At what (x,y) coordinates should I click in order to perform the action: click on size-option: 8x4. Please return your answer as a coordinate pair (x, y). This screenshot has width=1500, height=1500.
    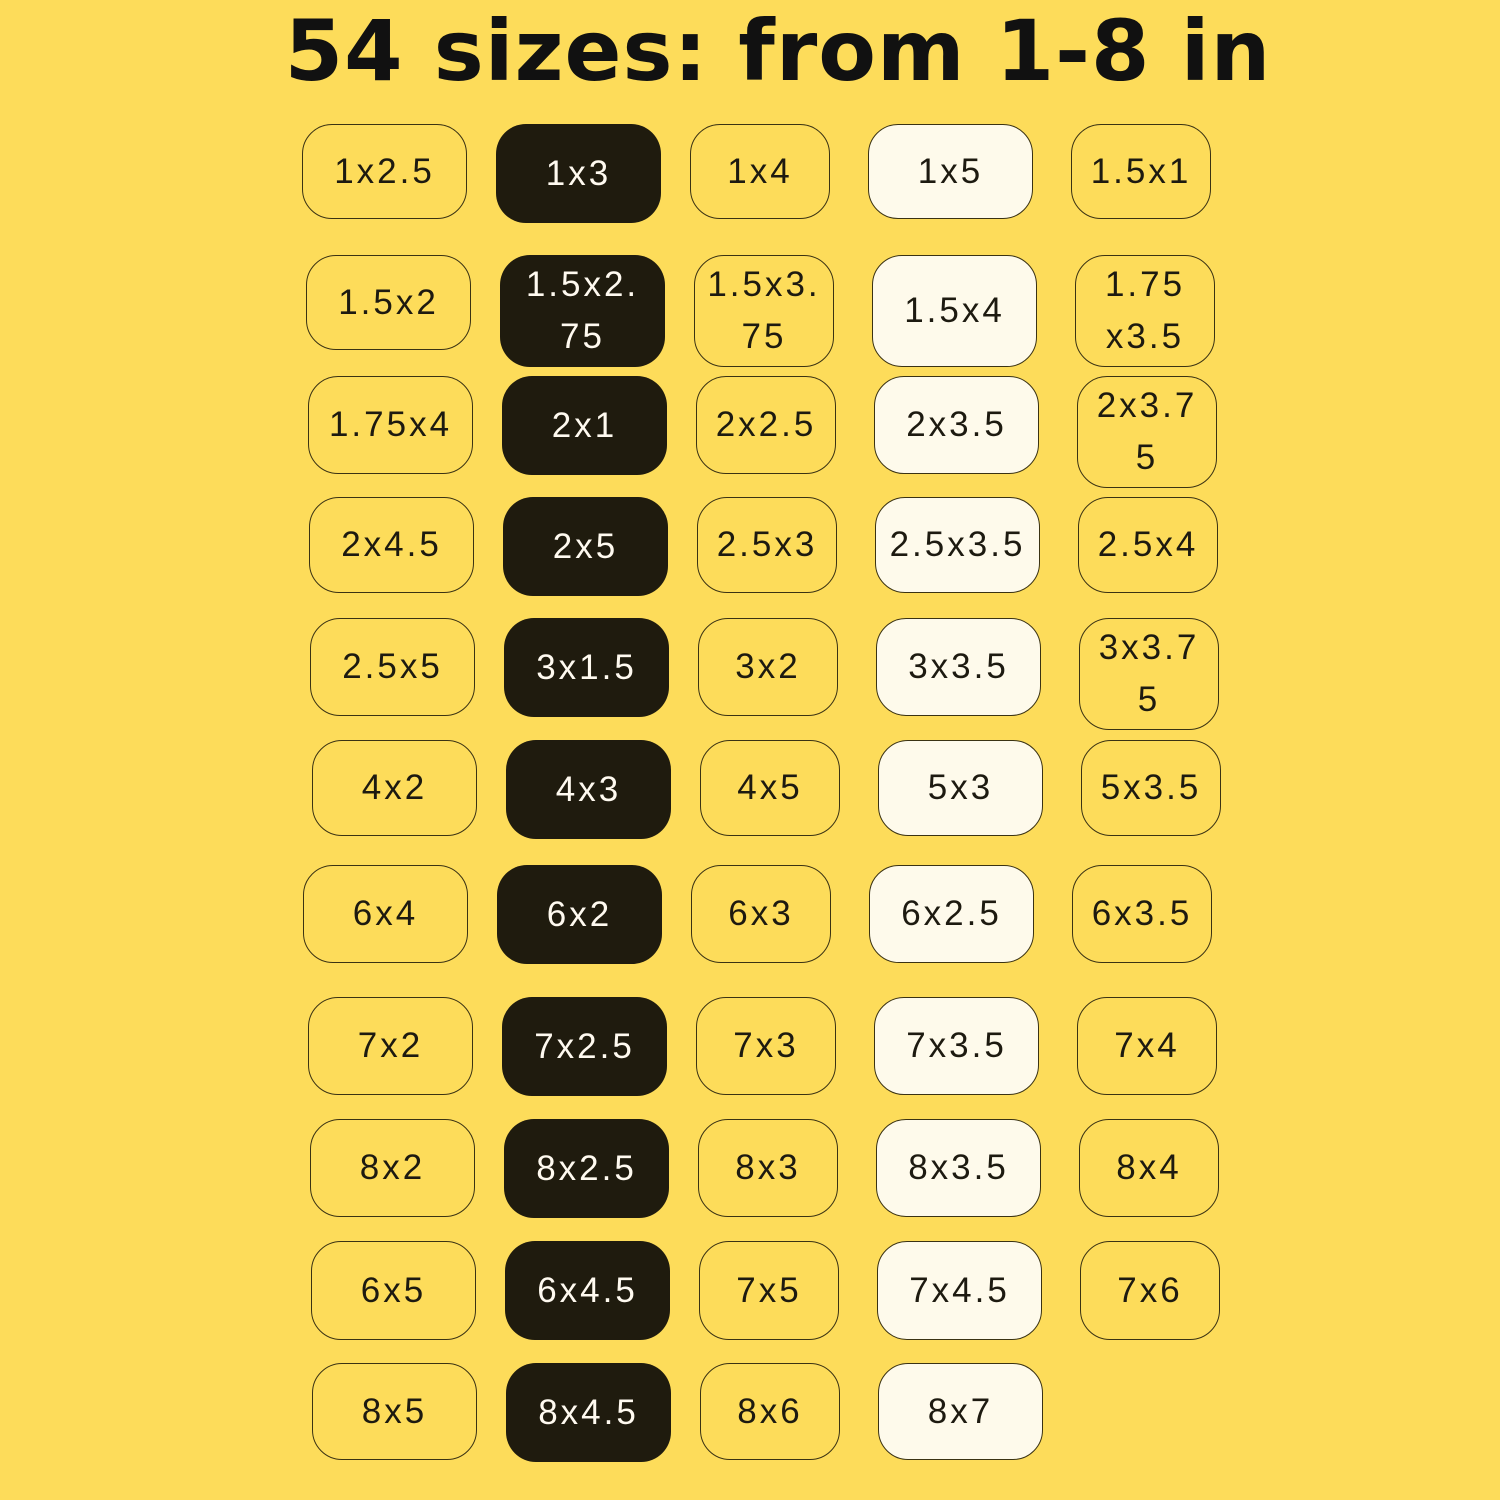
    Looking at the image, I should click on (1149, 1168).